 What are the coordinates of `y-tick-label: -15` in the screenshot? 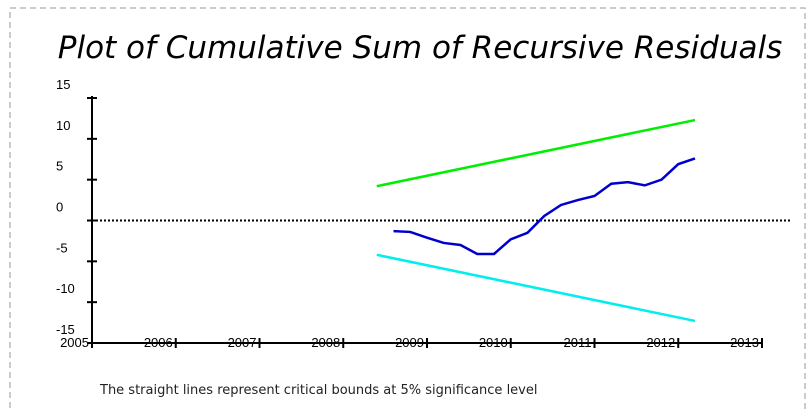 It's located at (65, 329).